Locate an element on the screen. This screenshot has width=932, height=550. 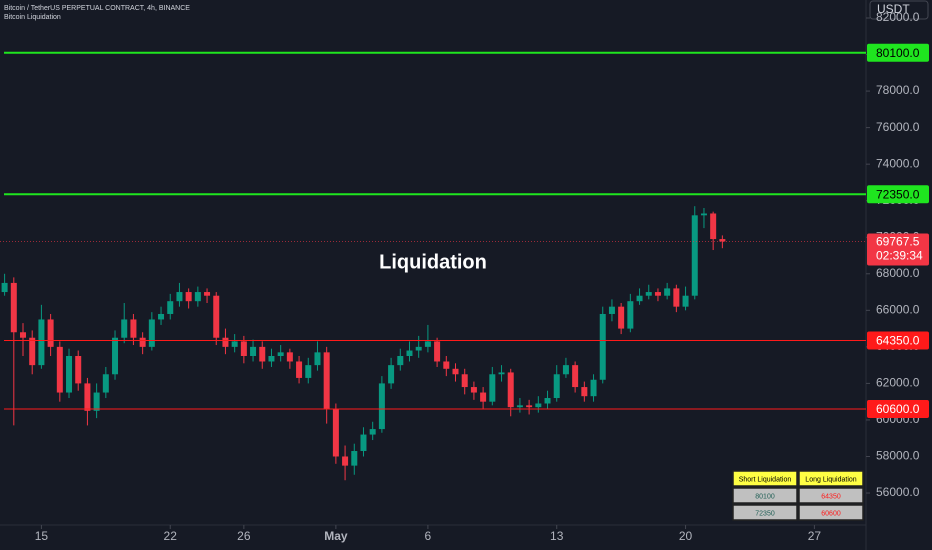
table-text: 60600 is located at coordinates (831, 513).